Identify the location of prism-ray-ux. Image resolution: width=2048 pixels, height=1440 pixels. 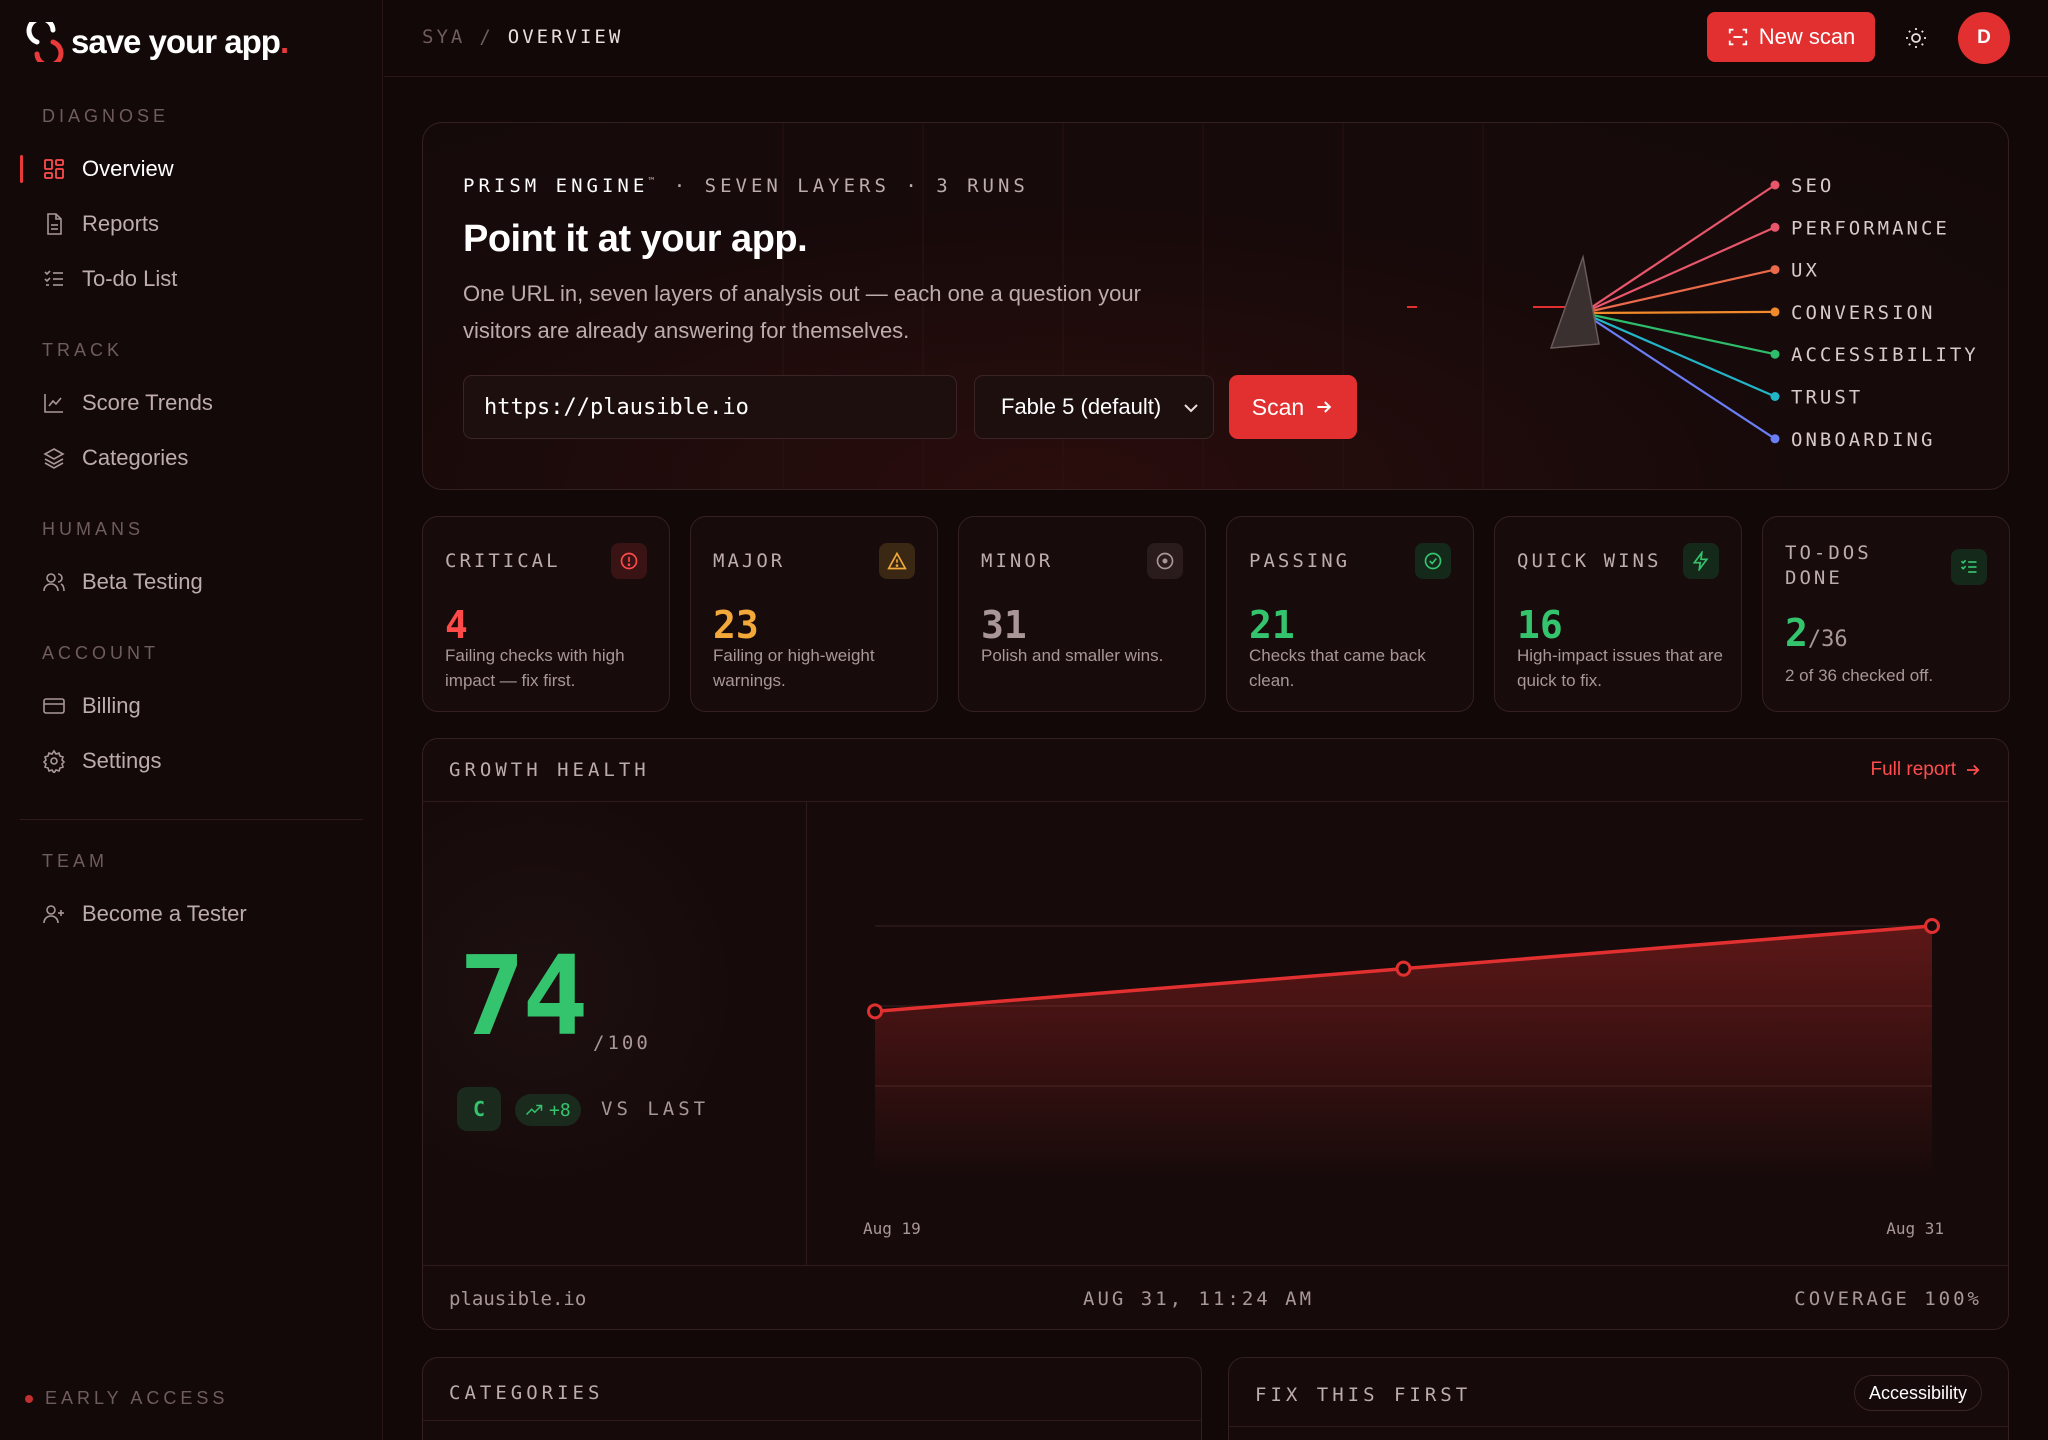
(1679, 291).